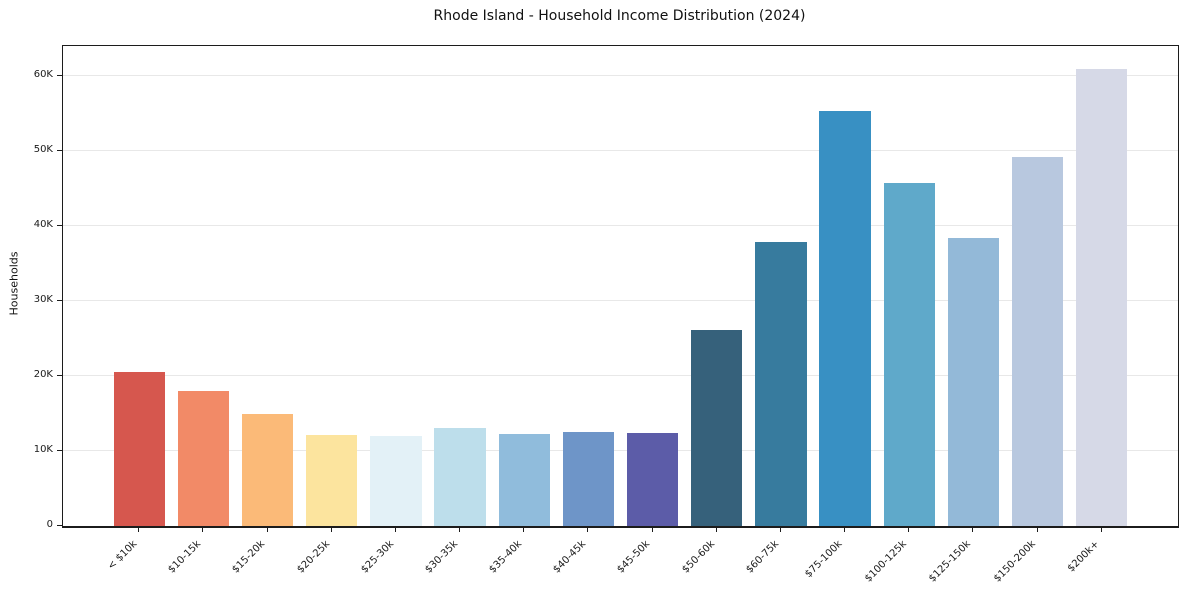  What do you see at coordinates (570, 557) in the screenshot?
I see `x-tick-label-text: $40-45k` at bounding box center [570, 557].